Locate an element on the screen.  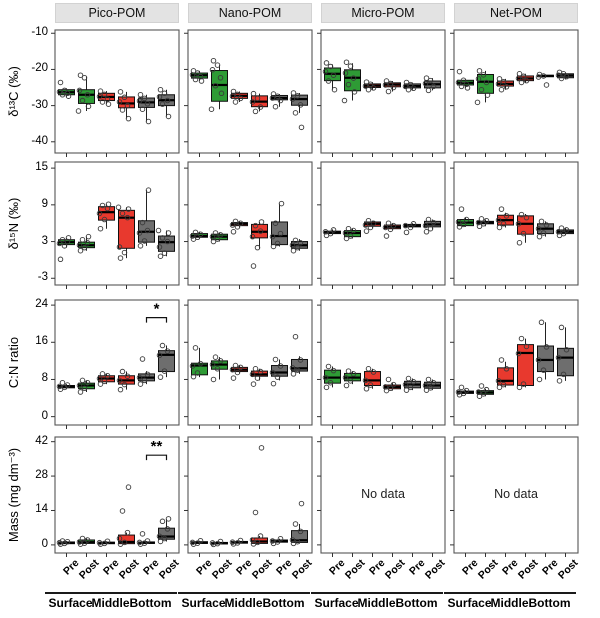
panel-nano-pom-row0 is located at coordinates (248, 93).